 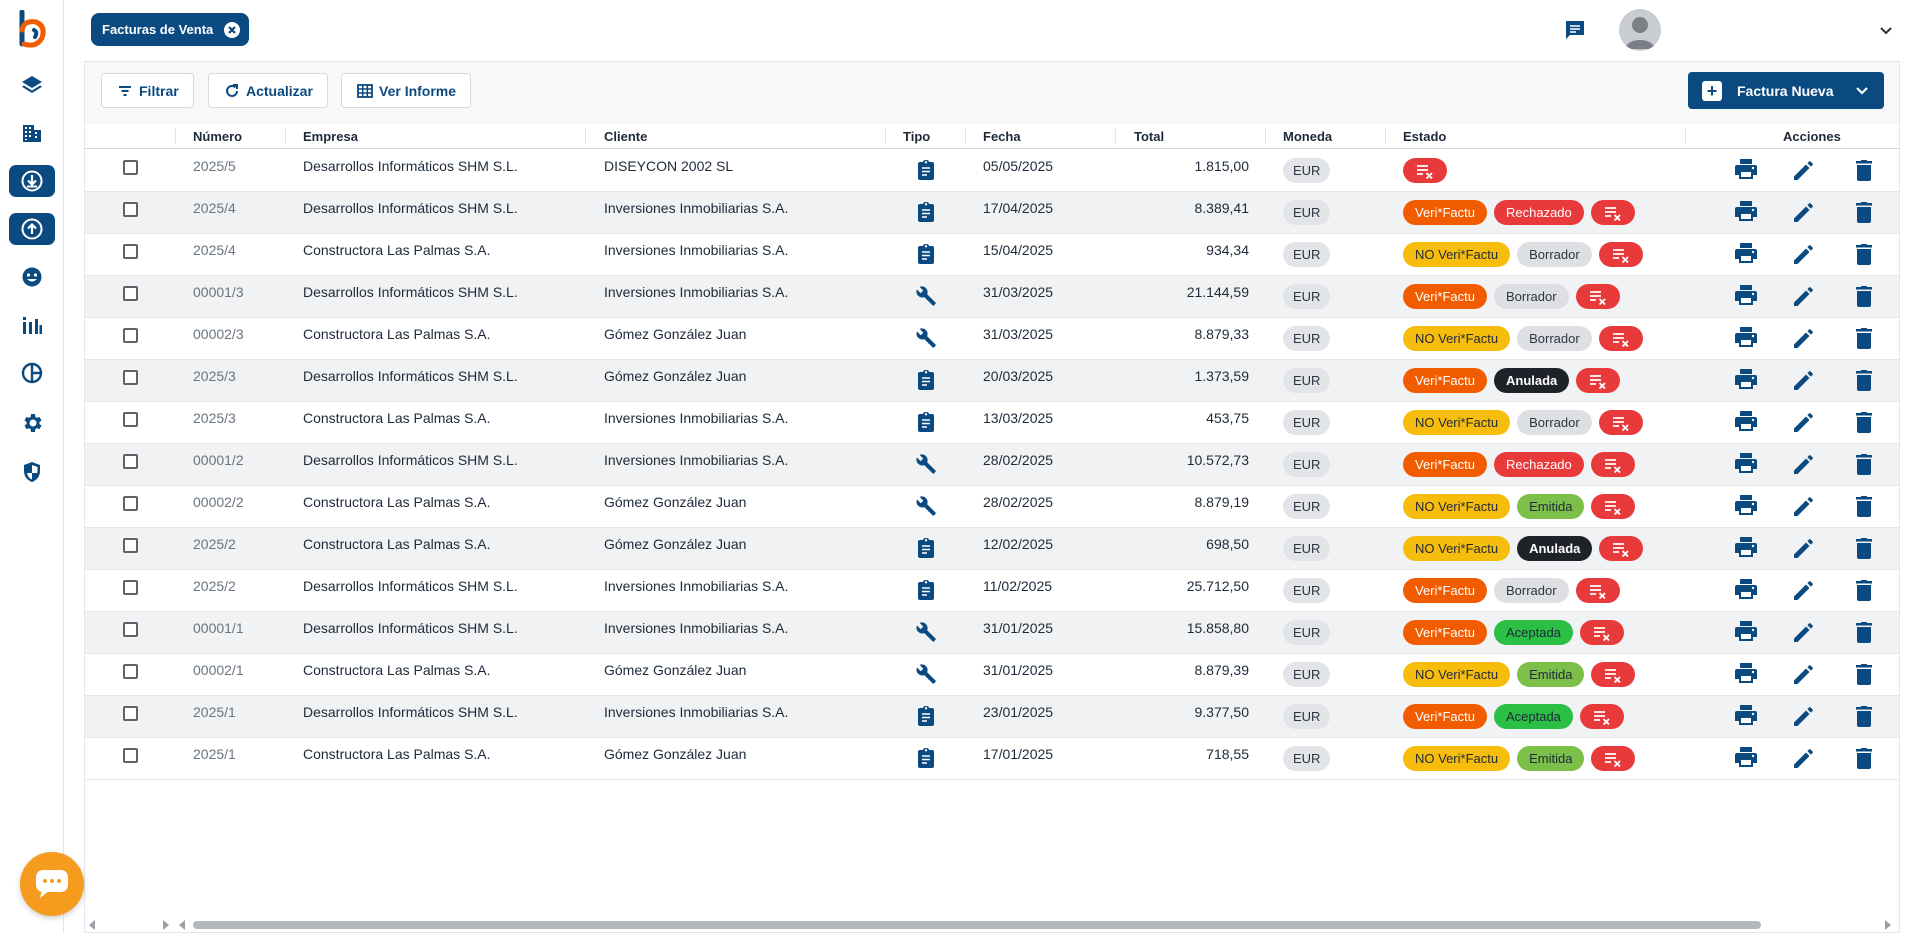 I want to click on sidebar-item-stats, so click(x=32, y=325).